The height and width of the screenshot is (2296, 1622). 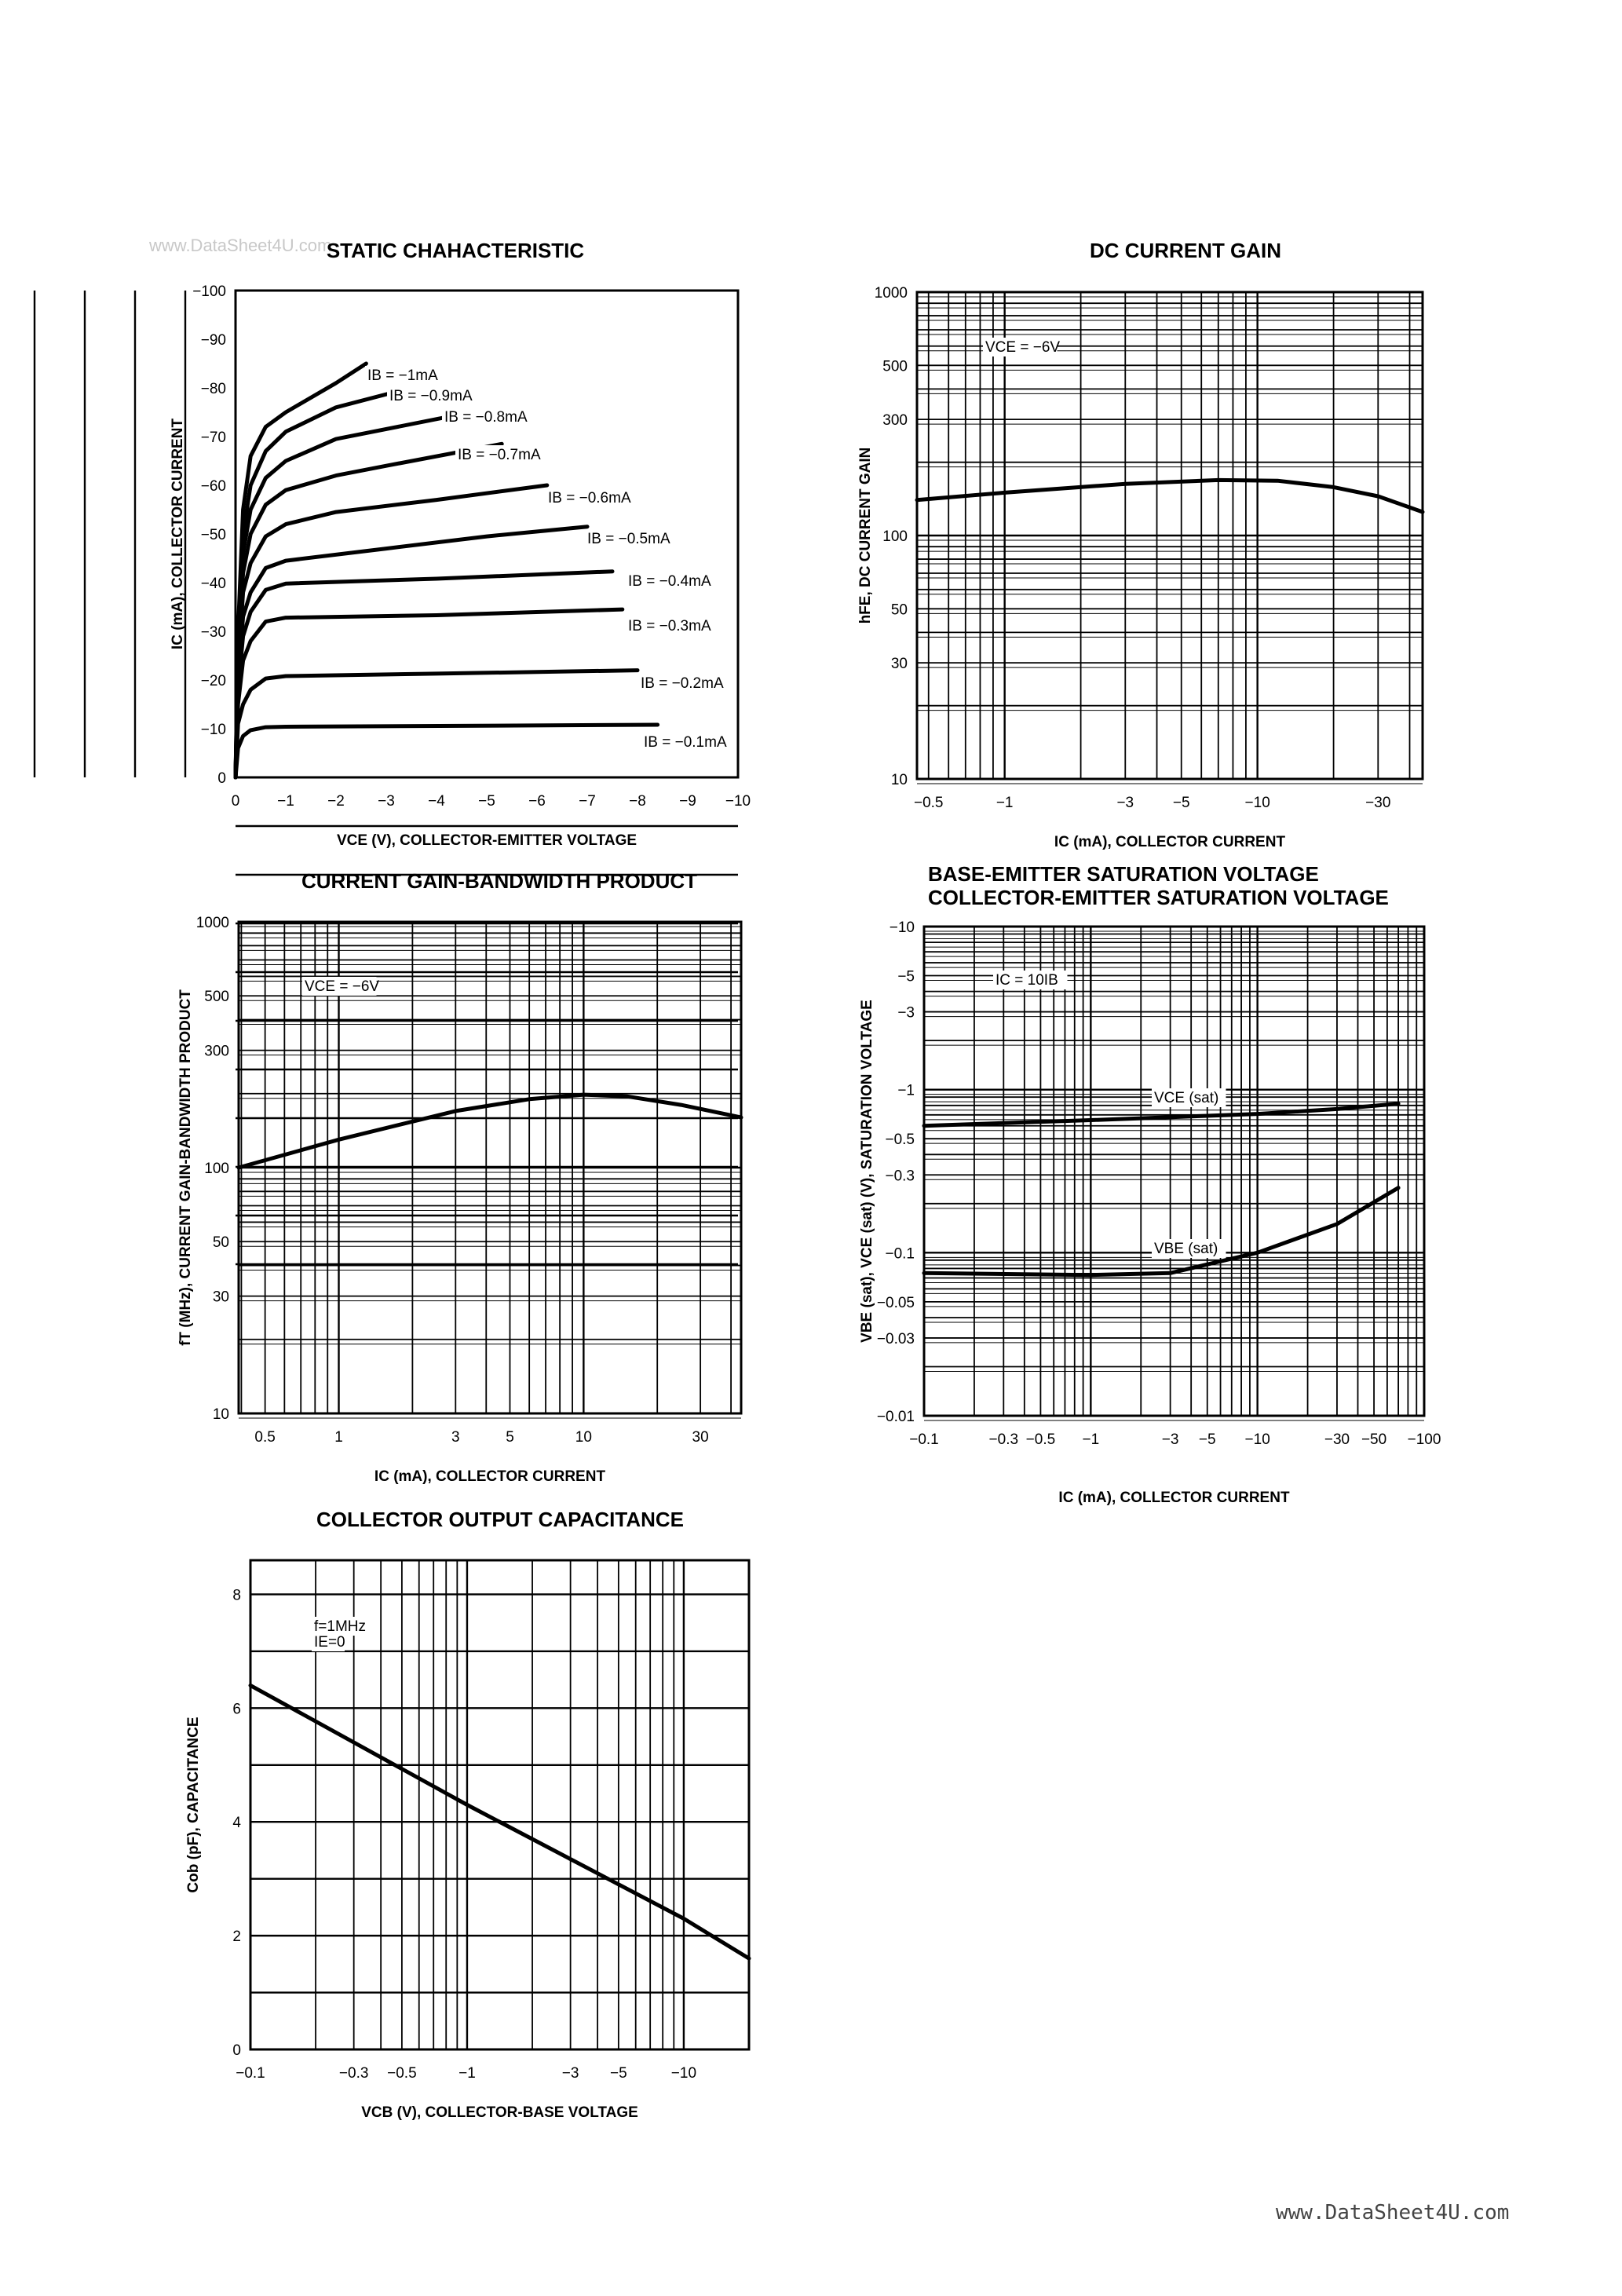 What do you see at coordinates (236, 801) in the screenshot?
I see `x-tick-label: 0` at bounding box center [236, 801].